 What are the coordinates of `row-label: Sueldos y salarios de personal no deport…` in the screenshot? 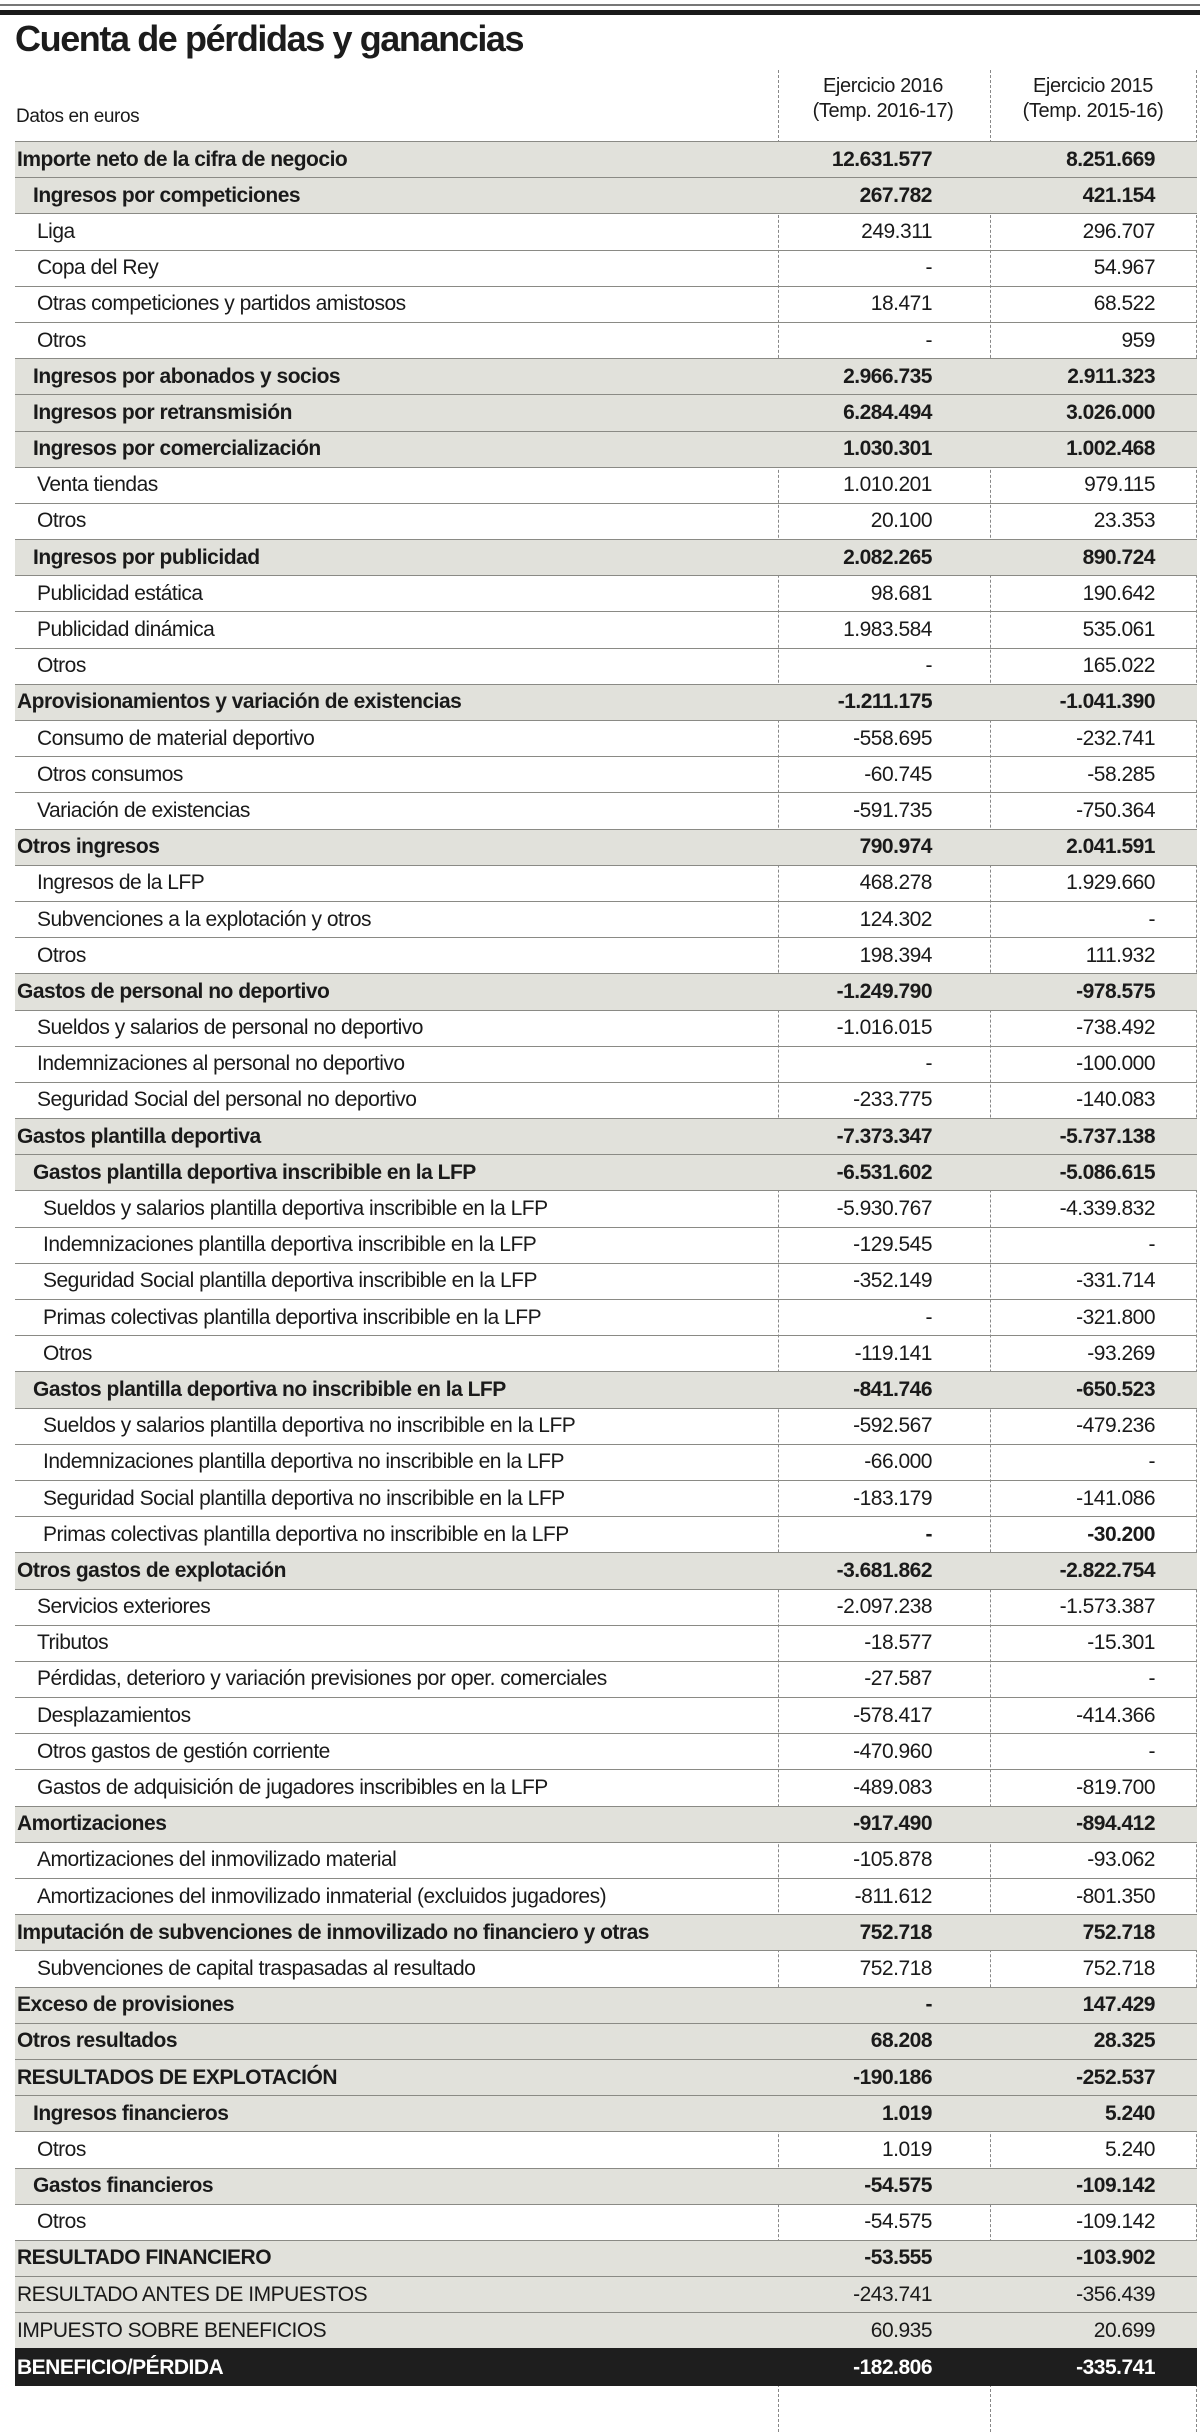 It's located at (230, 1028).